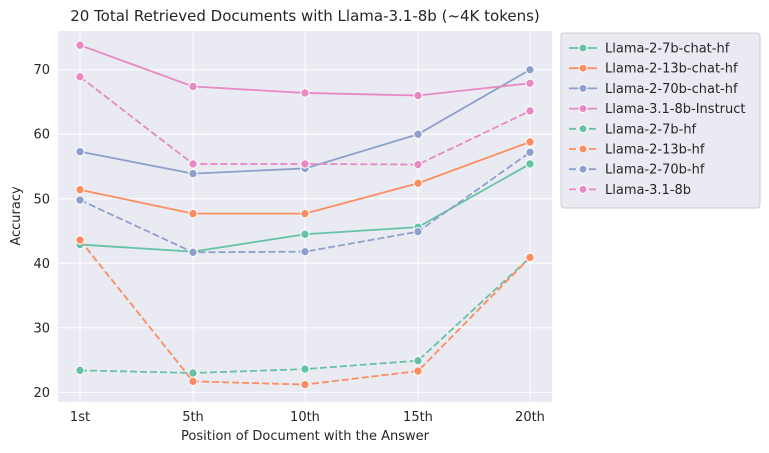  Describe the element at coordinates (530, 417) in the screenshot. I see `x-tick-label: 20th` at that location.